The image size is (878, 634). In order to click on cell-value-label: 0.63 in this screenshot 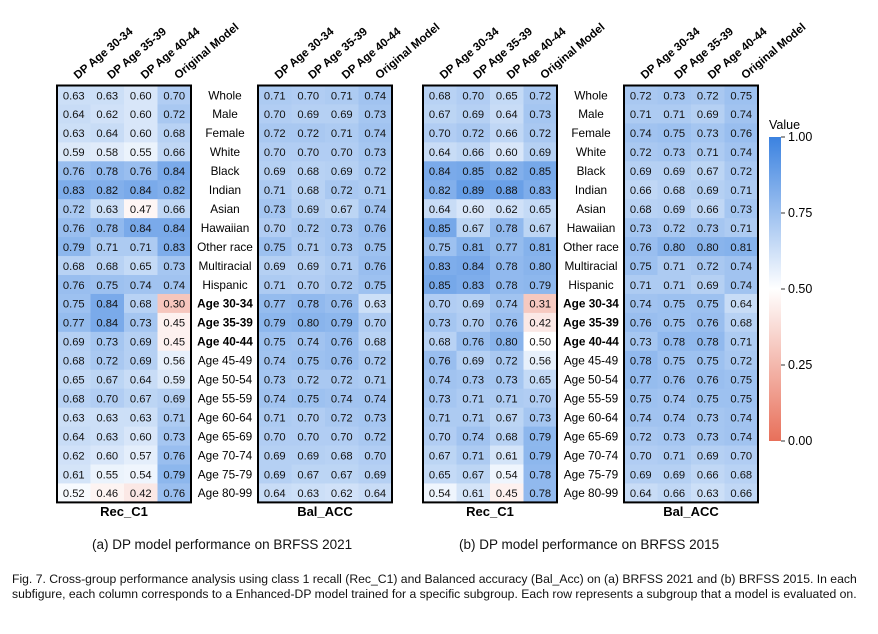, I will do `click(107, 96)`.